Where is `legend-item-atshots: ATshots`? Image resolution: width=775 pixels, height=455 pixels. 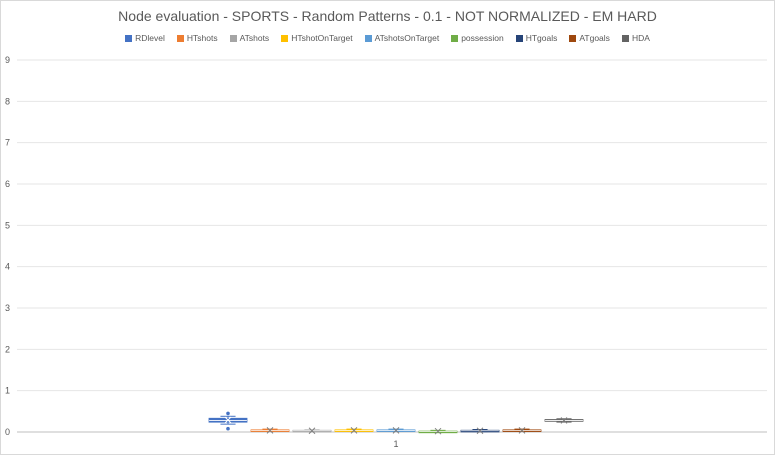 legend-item-atshots: ATshots is located at coordinates (249, 38).